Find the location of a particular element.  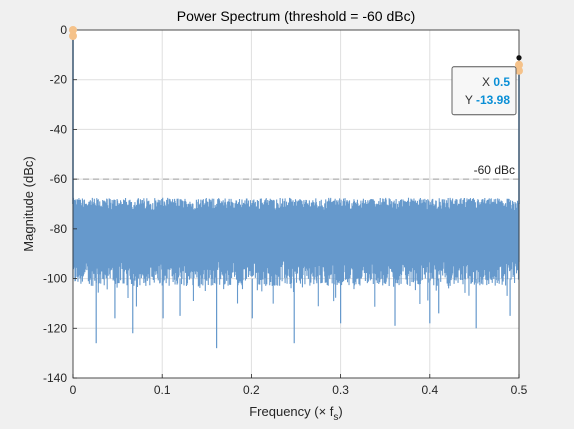

datatip-y-label: Y is located at coordinates (470, 100).